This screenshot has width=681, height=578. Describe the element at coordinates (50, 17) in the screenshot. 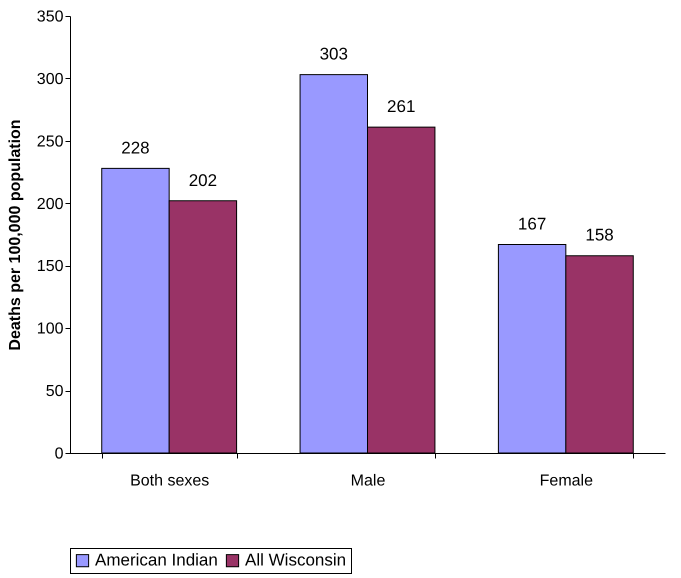

I see `y-tick-label: 350` at that location.